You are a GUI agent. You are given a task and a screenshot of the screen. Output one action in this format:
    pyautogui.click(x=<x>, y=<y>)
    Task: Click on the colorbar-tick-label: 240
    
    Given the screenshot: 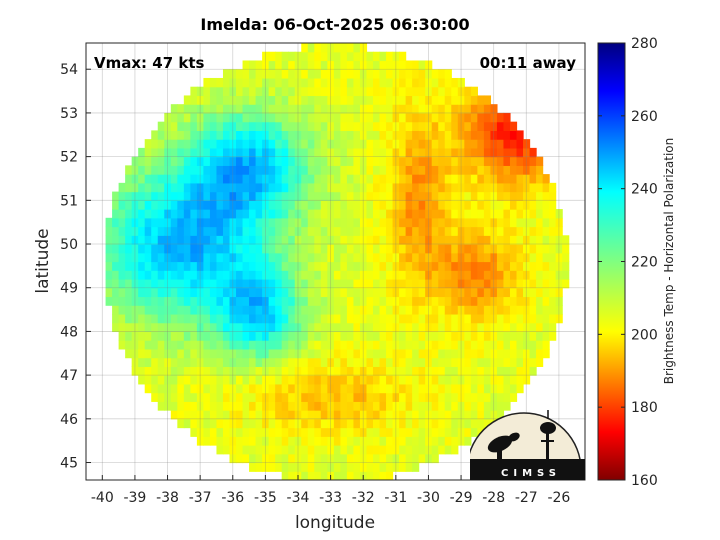 What is the action you would take?
    pyautogui.click(x=644, y=190)
    